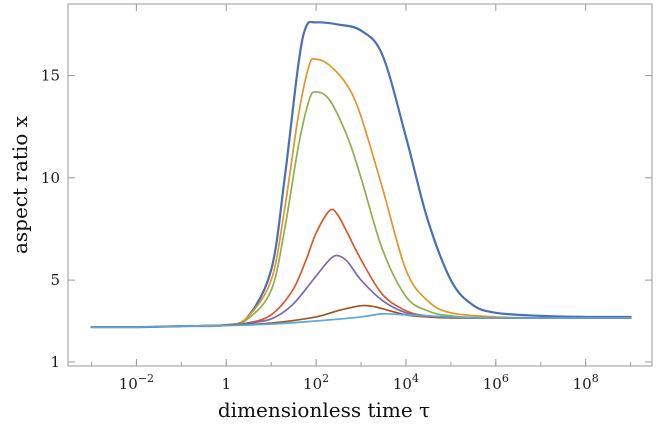  Describe the element at coordinates (50, 76) in the screenshot. I see `y-tick-label: 15` at that location.